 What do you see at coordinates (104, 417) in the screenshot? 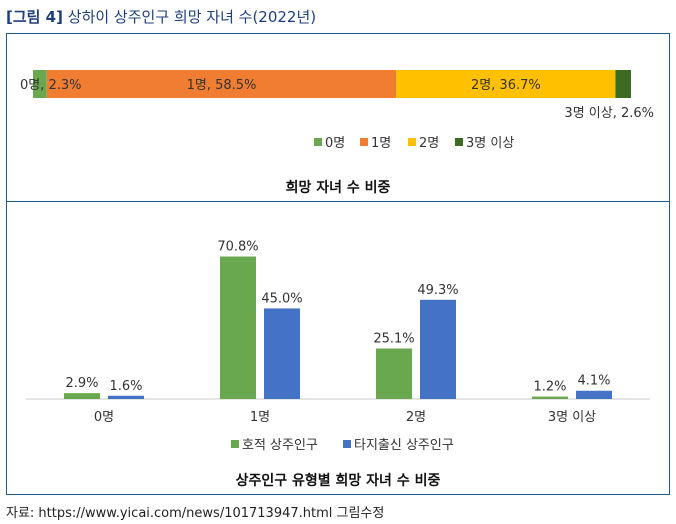
I see `x-tick-label-0: 0명` at bounding box center [104, 417].